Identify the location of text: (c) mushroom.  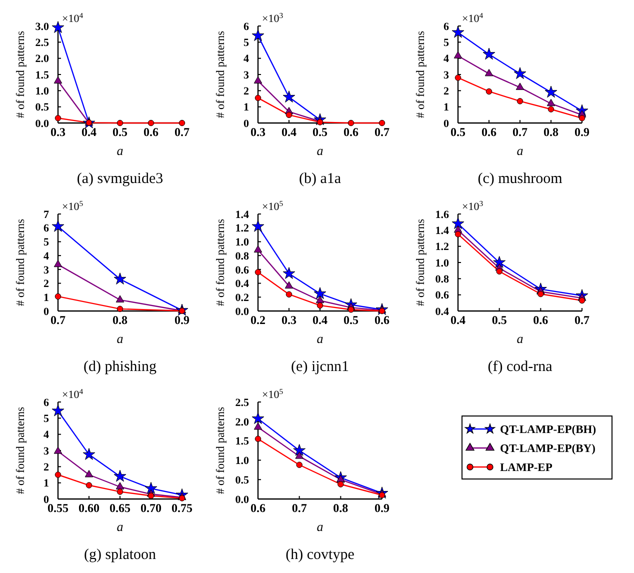
(520, 179).